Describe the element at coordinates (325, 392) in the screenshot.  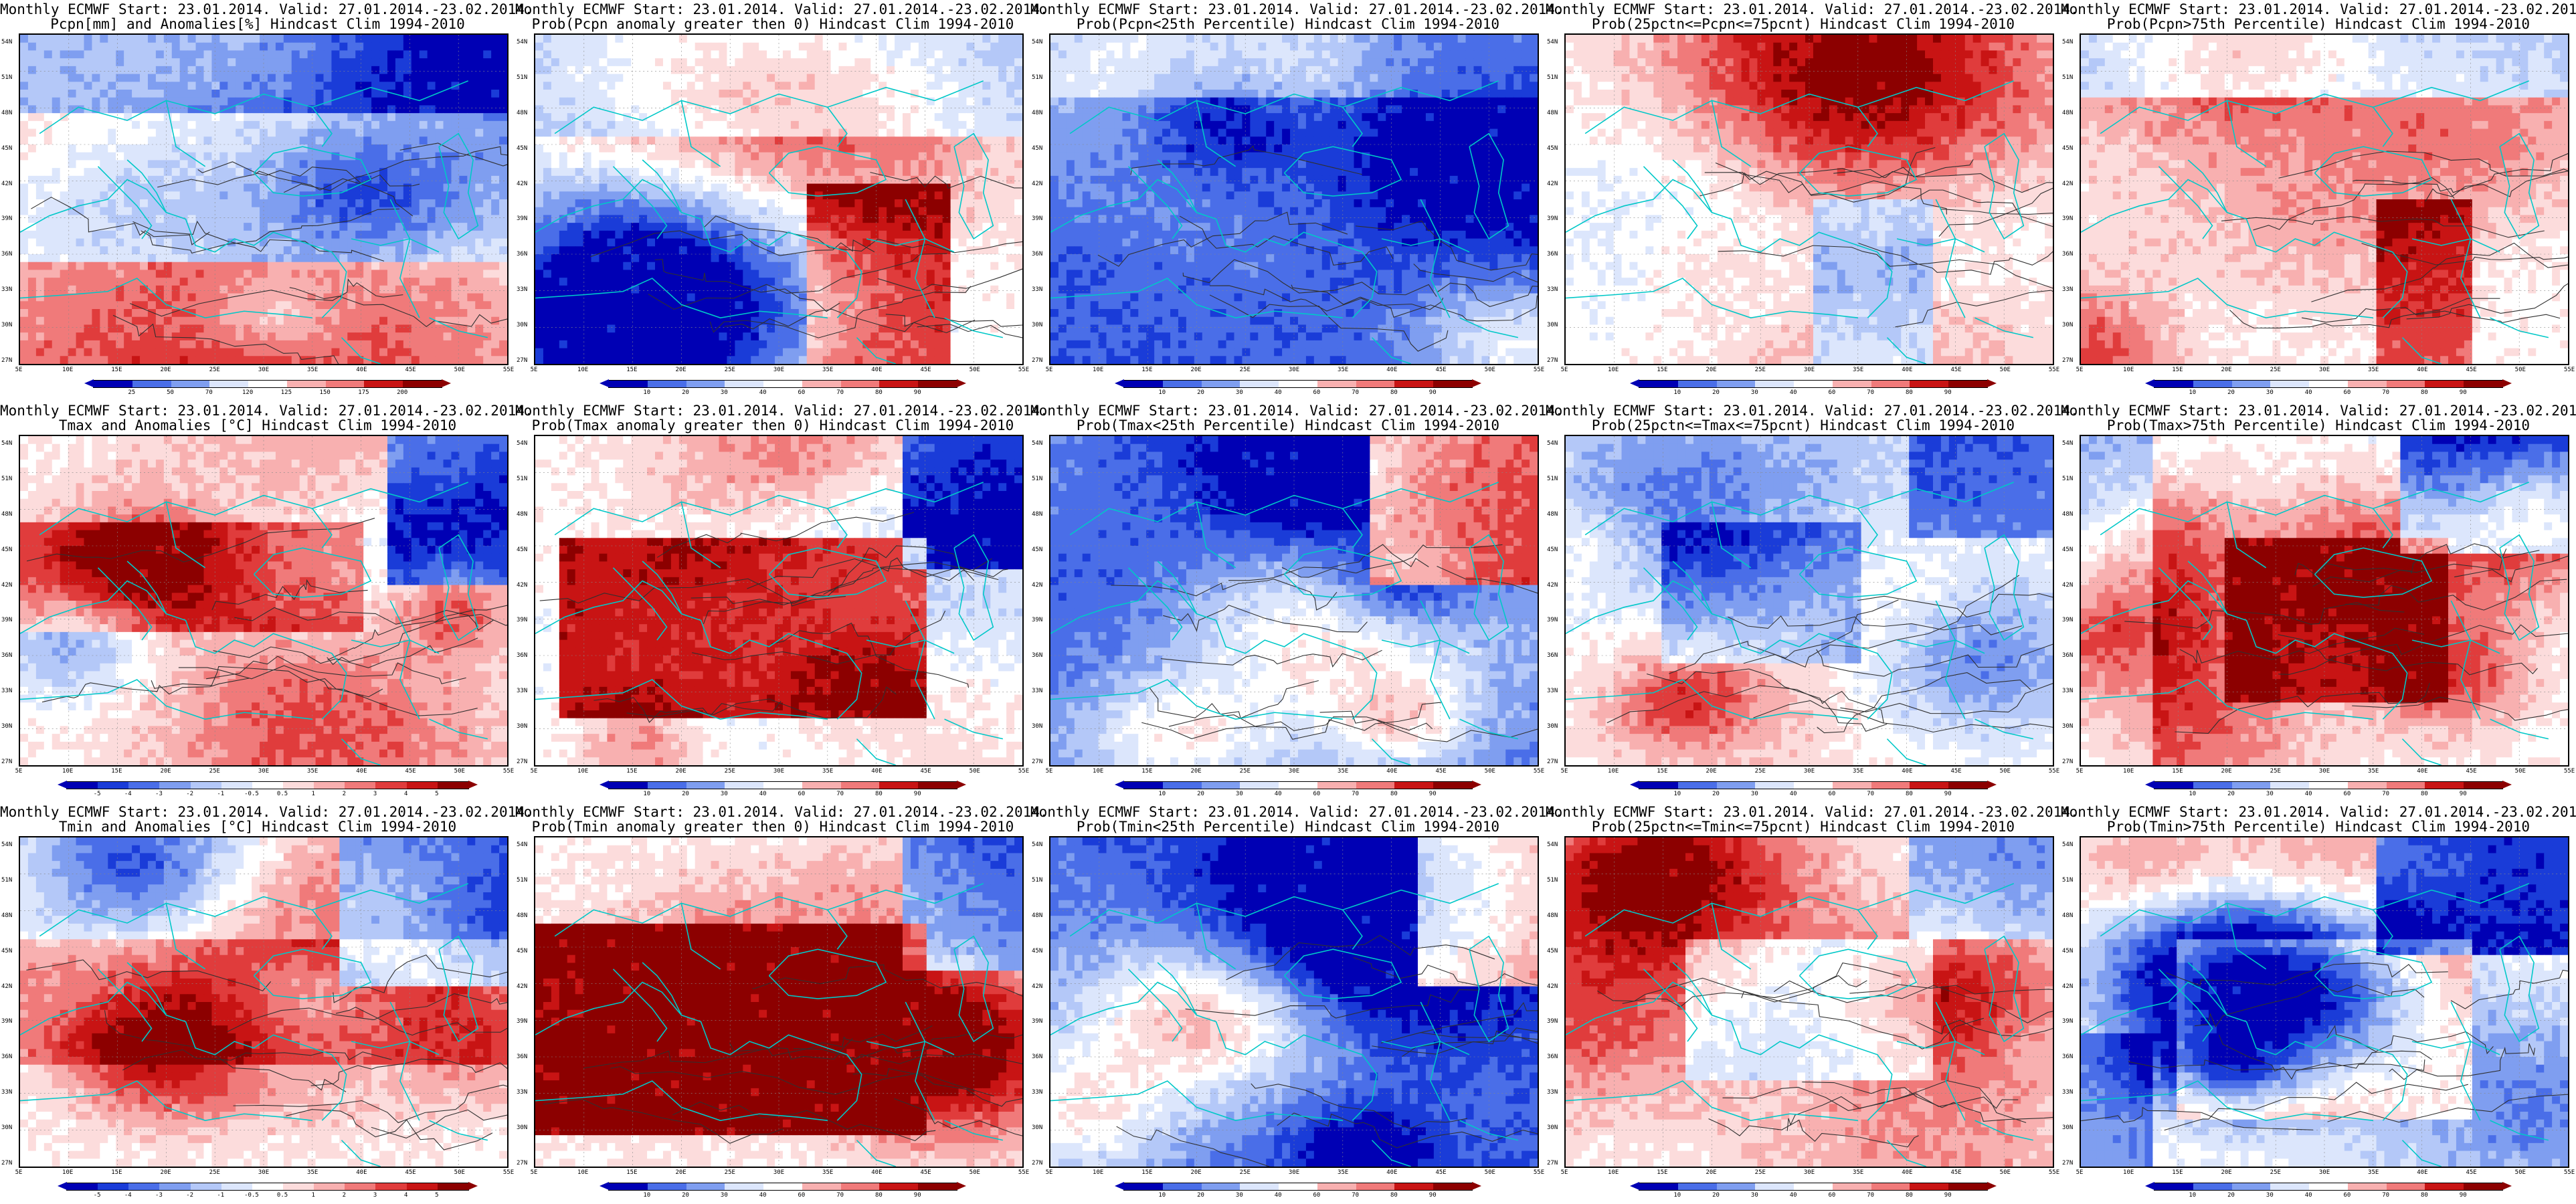
I see `colorbar-tick-label: 150` at that location.